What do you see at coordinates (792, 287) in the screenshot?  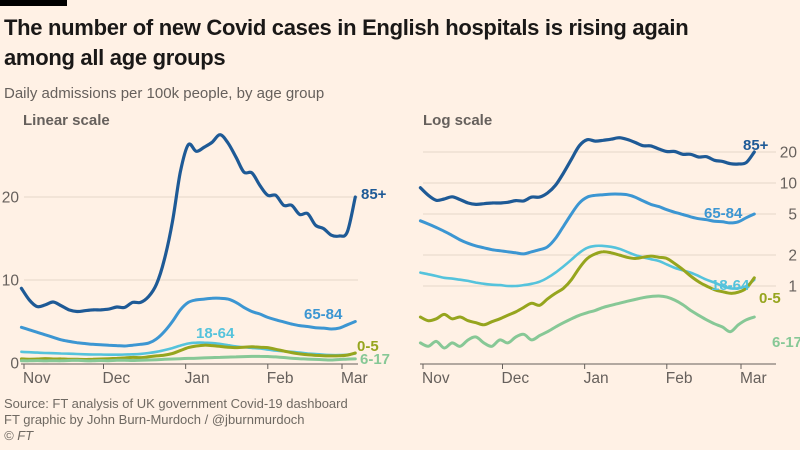 I see `y-tick-label-log-1: 1` at bounding box center [792, 287].